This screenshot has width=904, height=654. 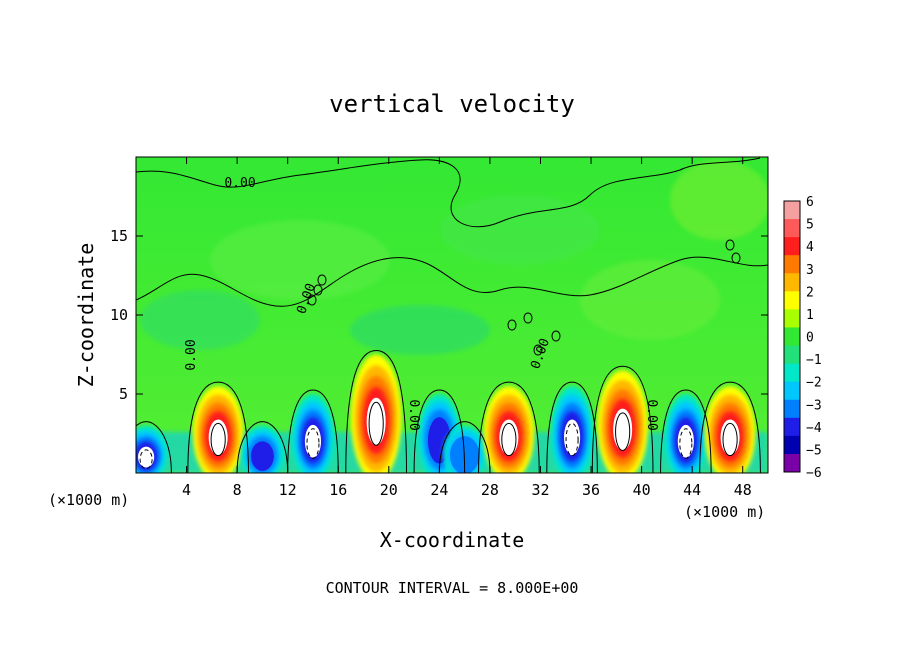 I want to click on x-tick-label: 32, so click(x=540, y=490).